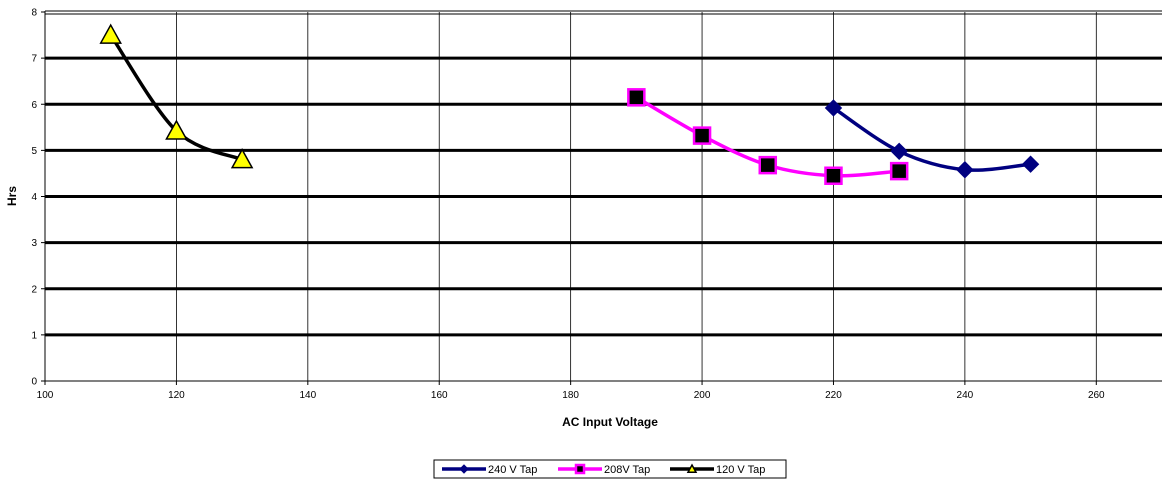 The width and height of the screenshot is (1162, 479). Describe the element at coordinates (768, 136) in the screenshot. I see `series-208v-tap` at that location.